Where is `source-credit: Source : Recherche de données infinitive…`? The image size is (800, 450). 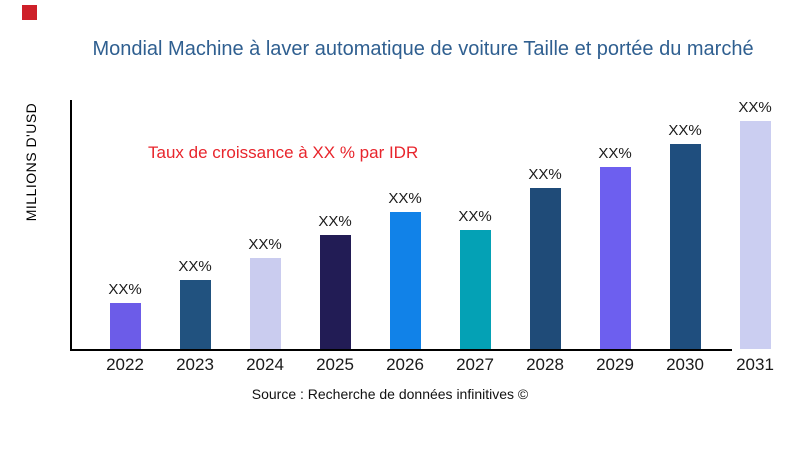
source-credit: Source : Recherche de données infinitive… is located at coordinates (390, 394).